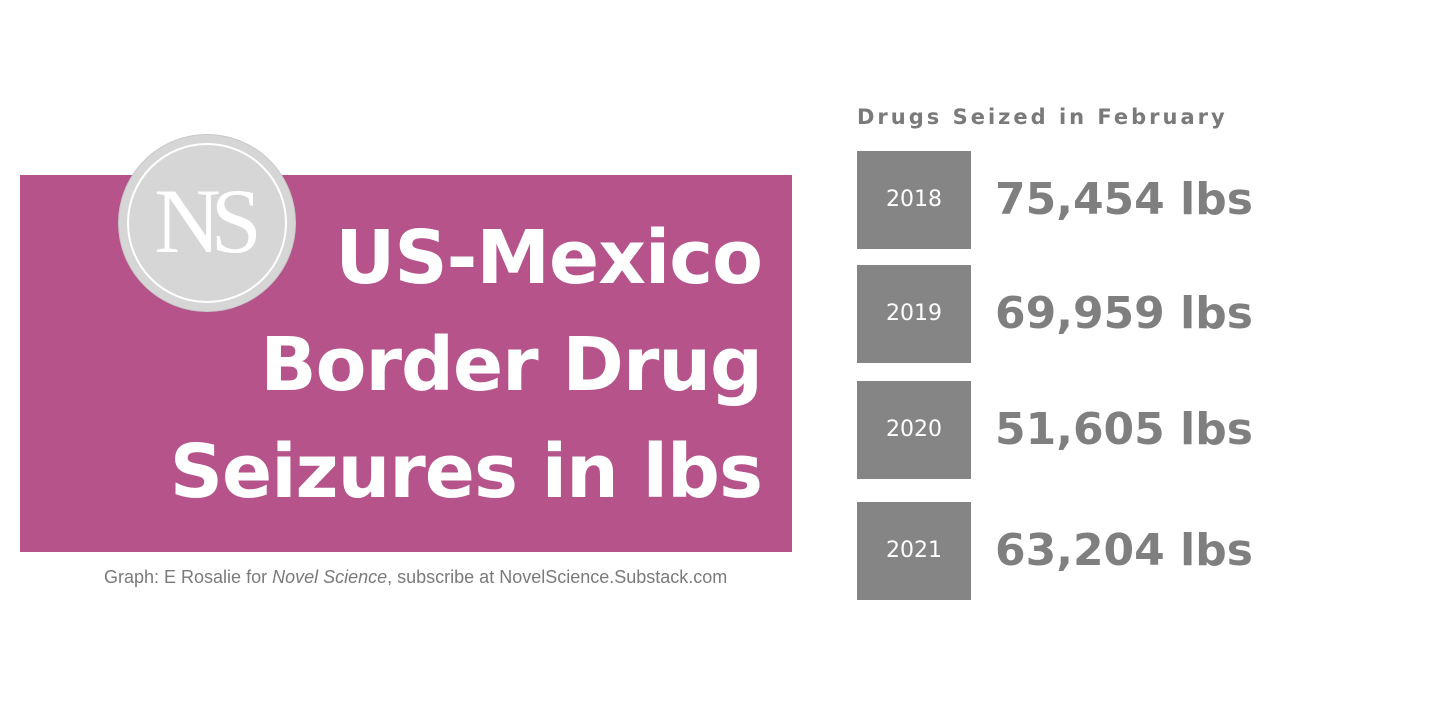 This screenshot has width=1456, height=728. I want to click on data-row-2021: 2021 63,204 lbs, so click(1117, 551).